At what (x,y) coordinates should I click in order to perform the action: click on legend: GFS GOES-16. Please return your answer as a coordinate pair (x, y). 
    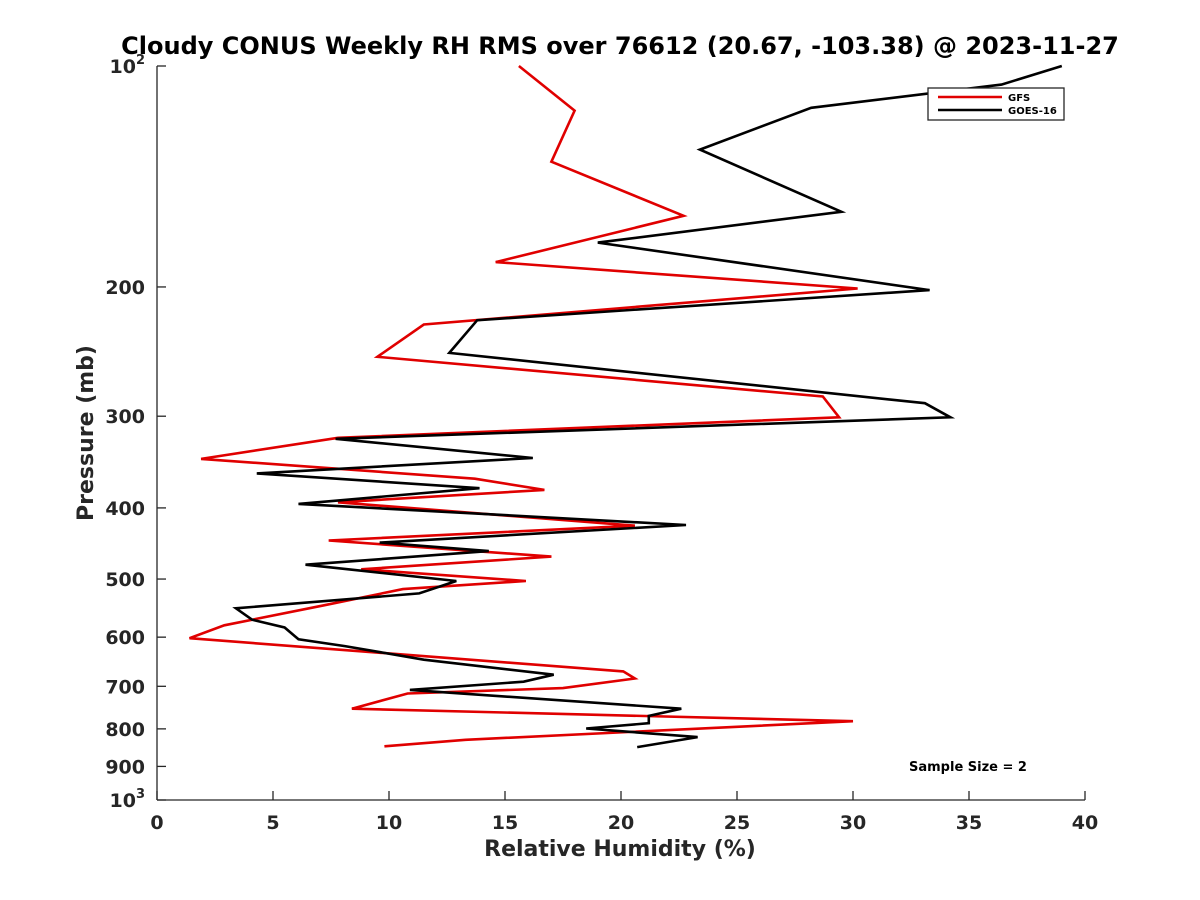
    Looking at the image, I should click on (996, 104).